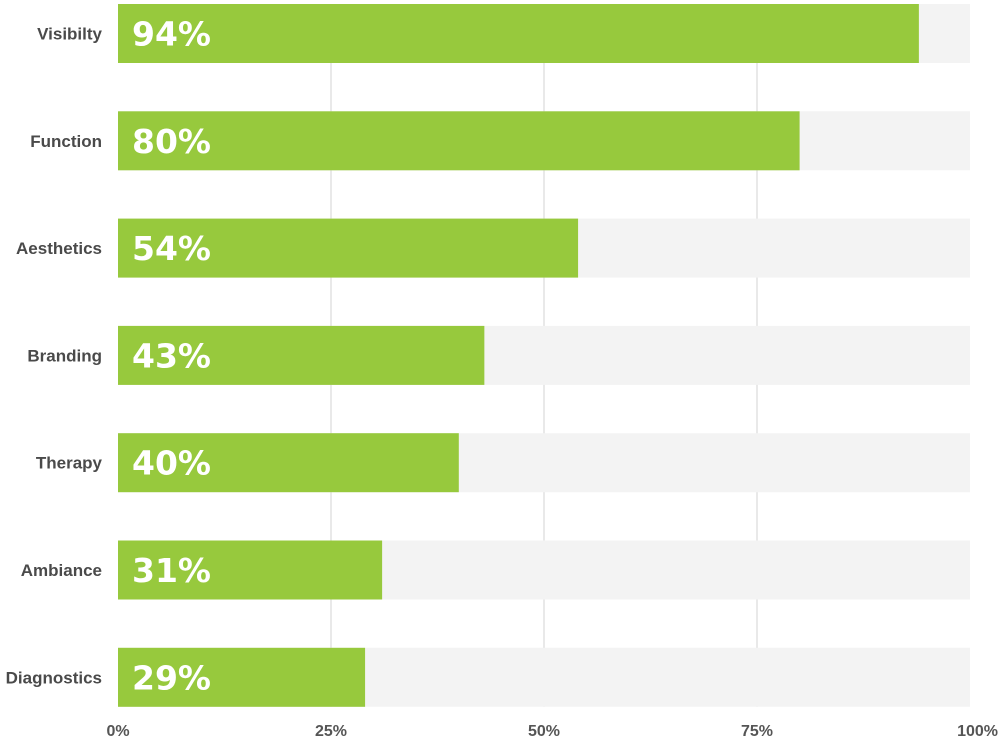 This screenshot has width=1000, height=744. Describe the element at coordinates (171, 248) in the screenshot. I see `value-label-aesthetics: 54%` at that location.